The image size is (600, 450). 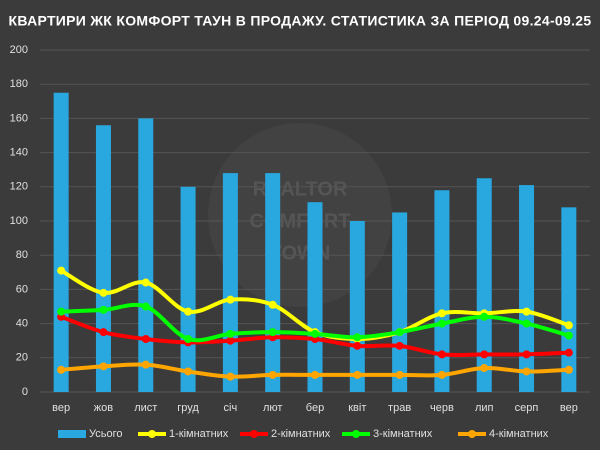 I want to click on legend-label: 2-кімнатних, so click(x=301, y=434).